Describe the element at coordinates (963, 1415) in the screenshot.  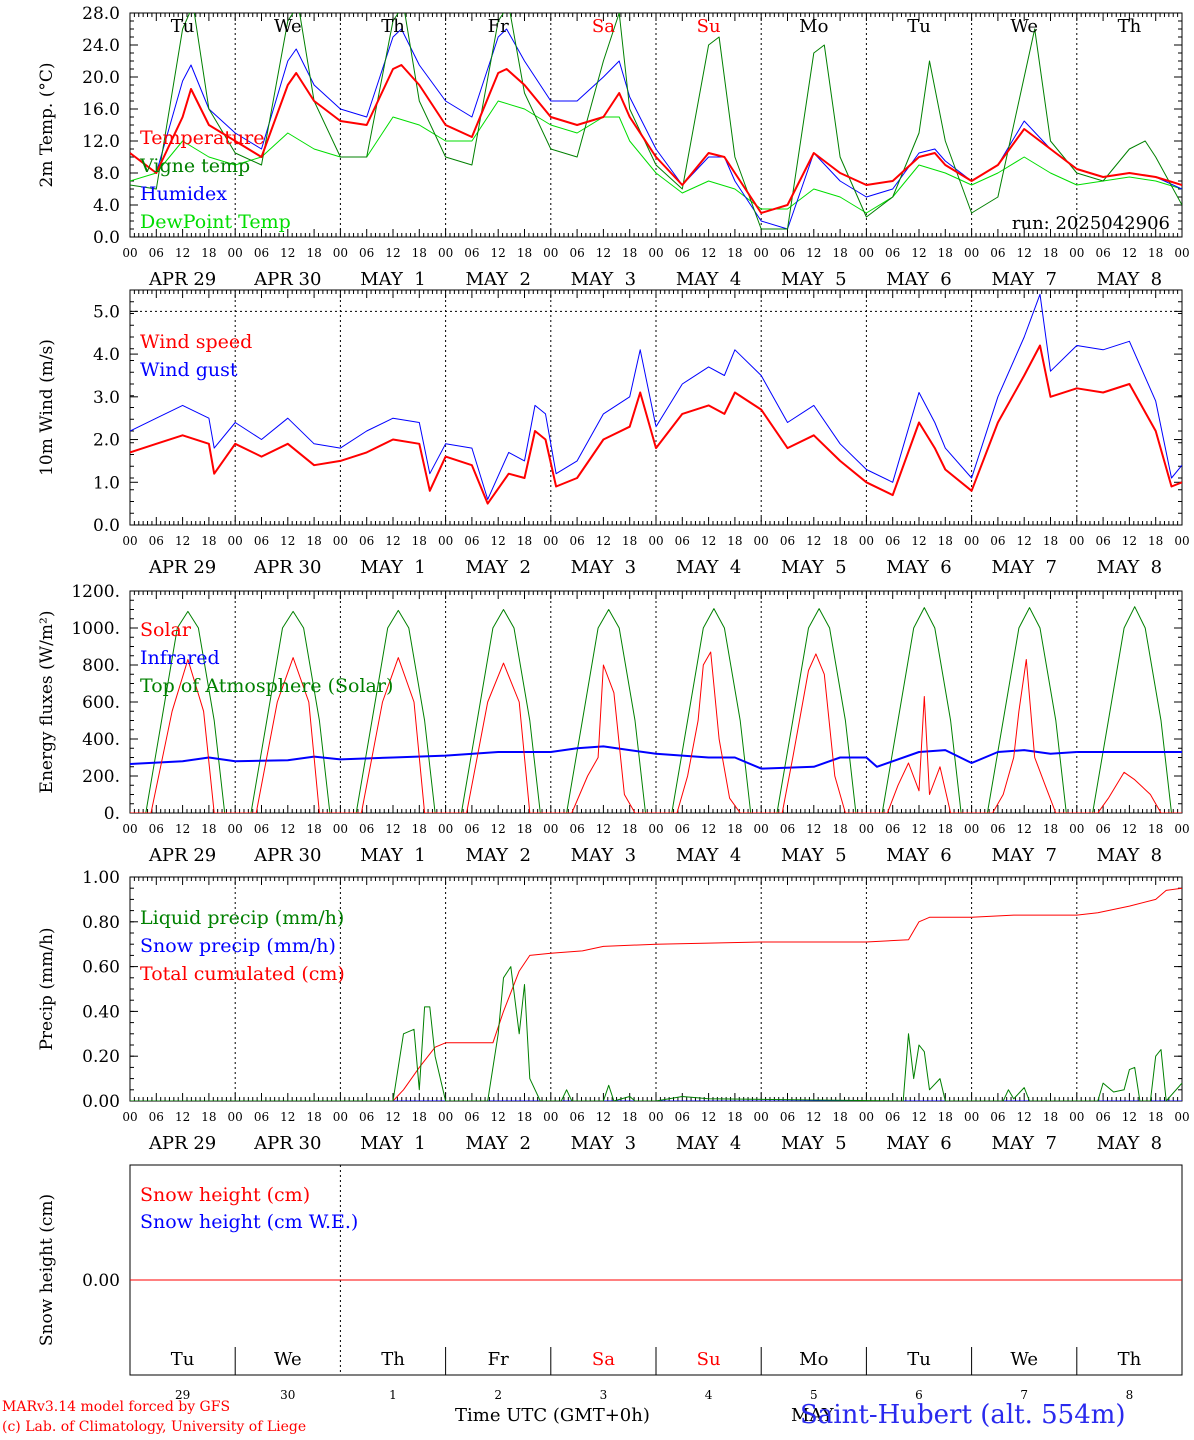
I see `station-title: Saint-Hubert (alt. 554m)` at that location.